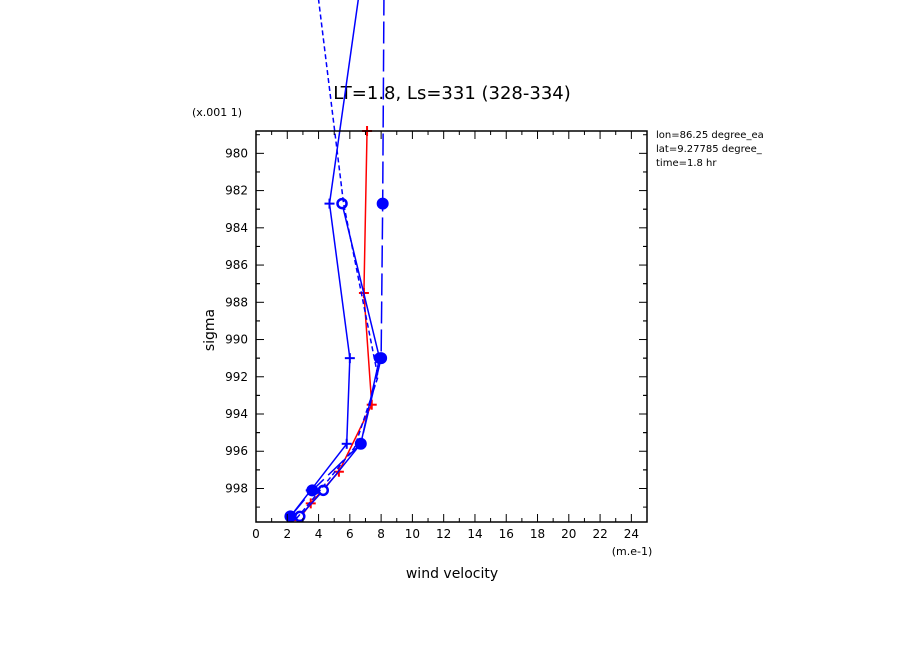  I want to click on y-tick-label: 988, so click(236, 302).